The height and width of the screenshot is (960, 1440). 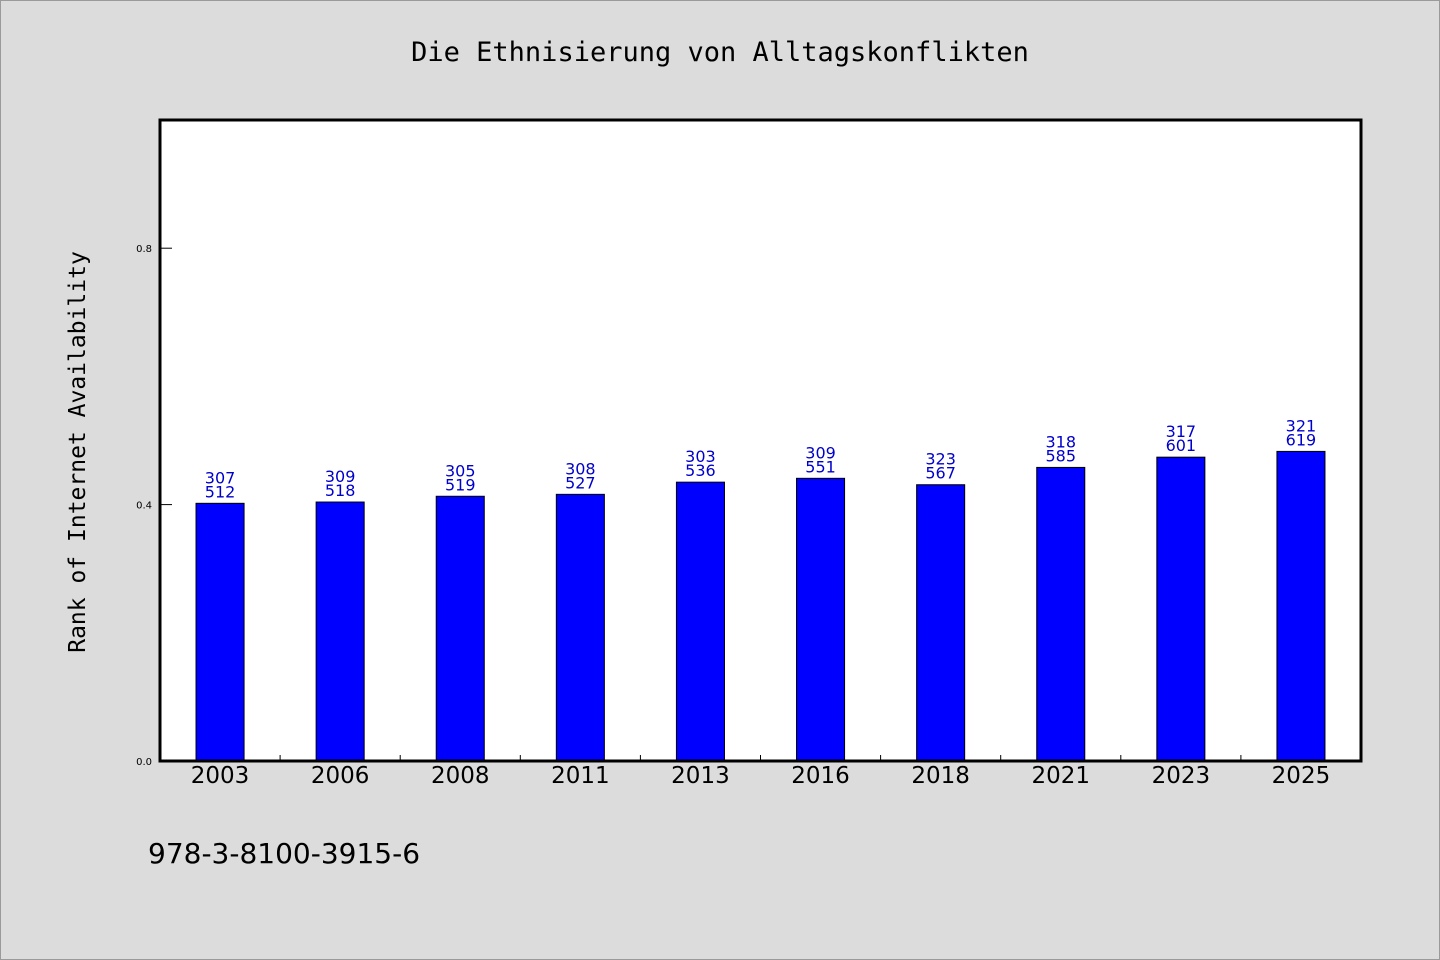 What do you see at coordinates (1181, 776) in the screenshot?
I see `x-tick-label-2023: 2023` at bounding box center [1181, 776].